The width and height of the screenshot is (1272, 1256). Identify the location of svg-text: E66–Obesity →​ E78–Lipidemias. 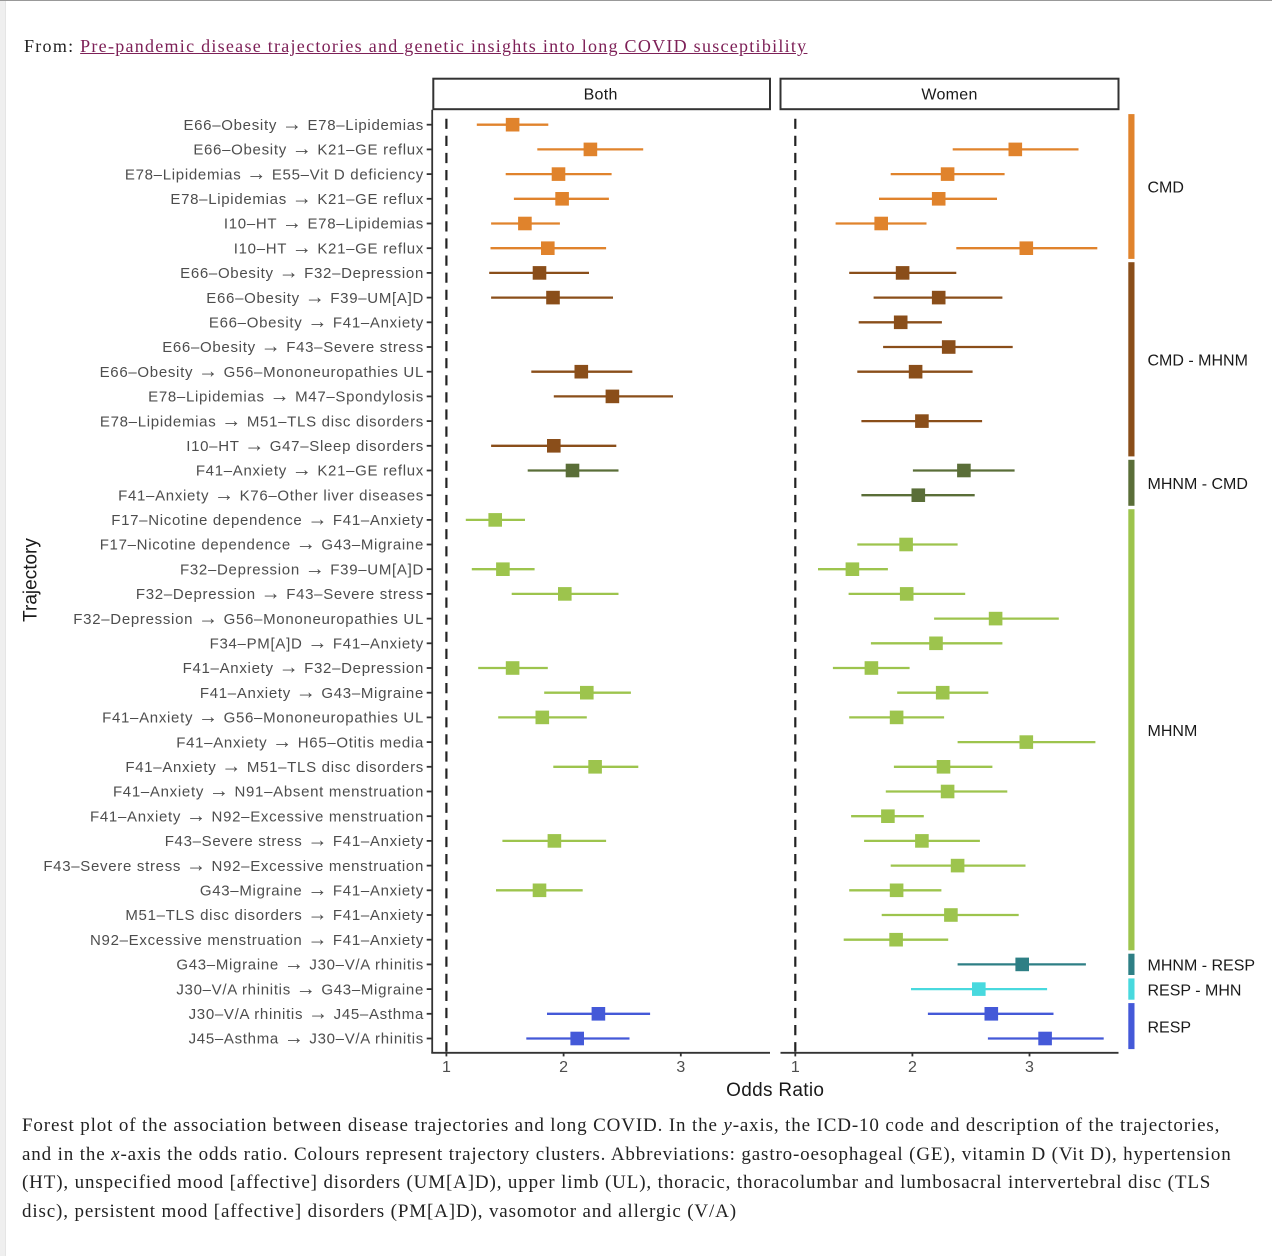
(303, 124).